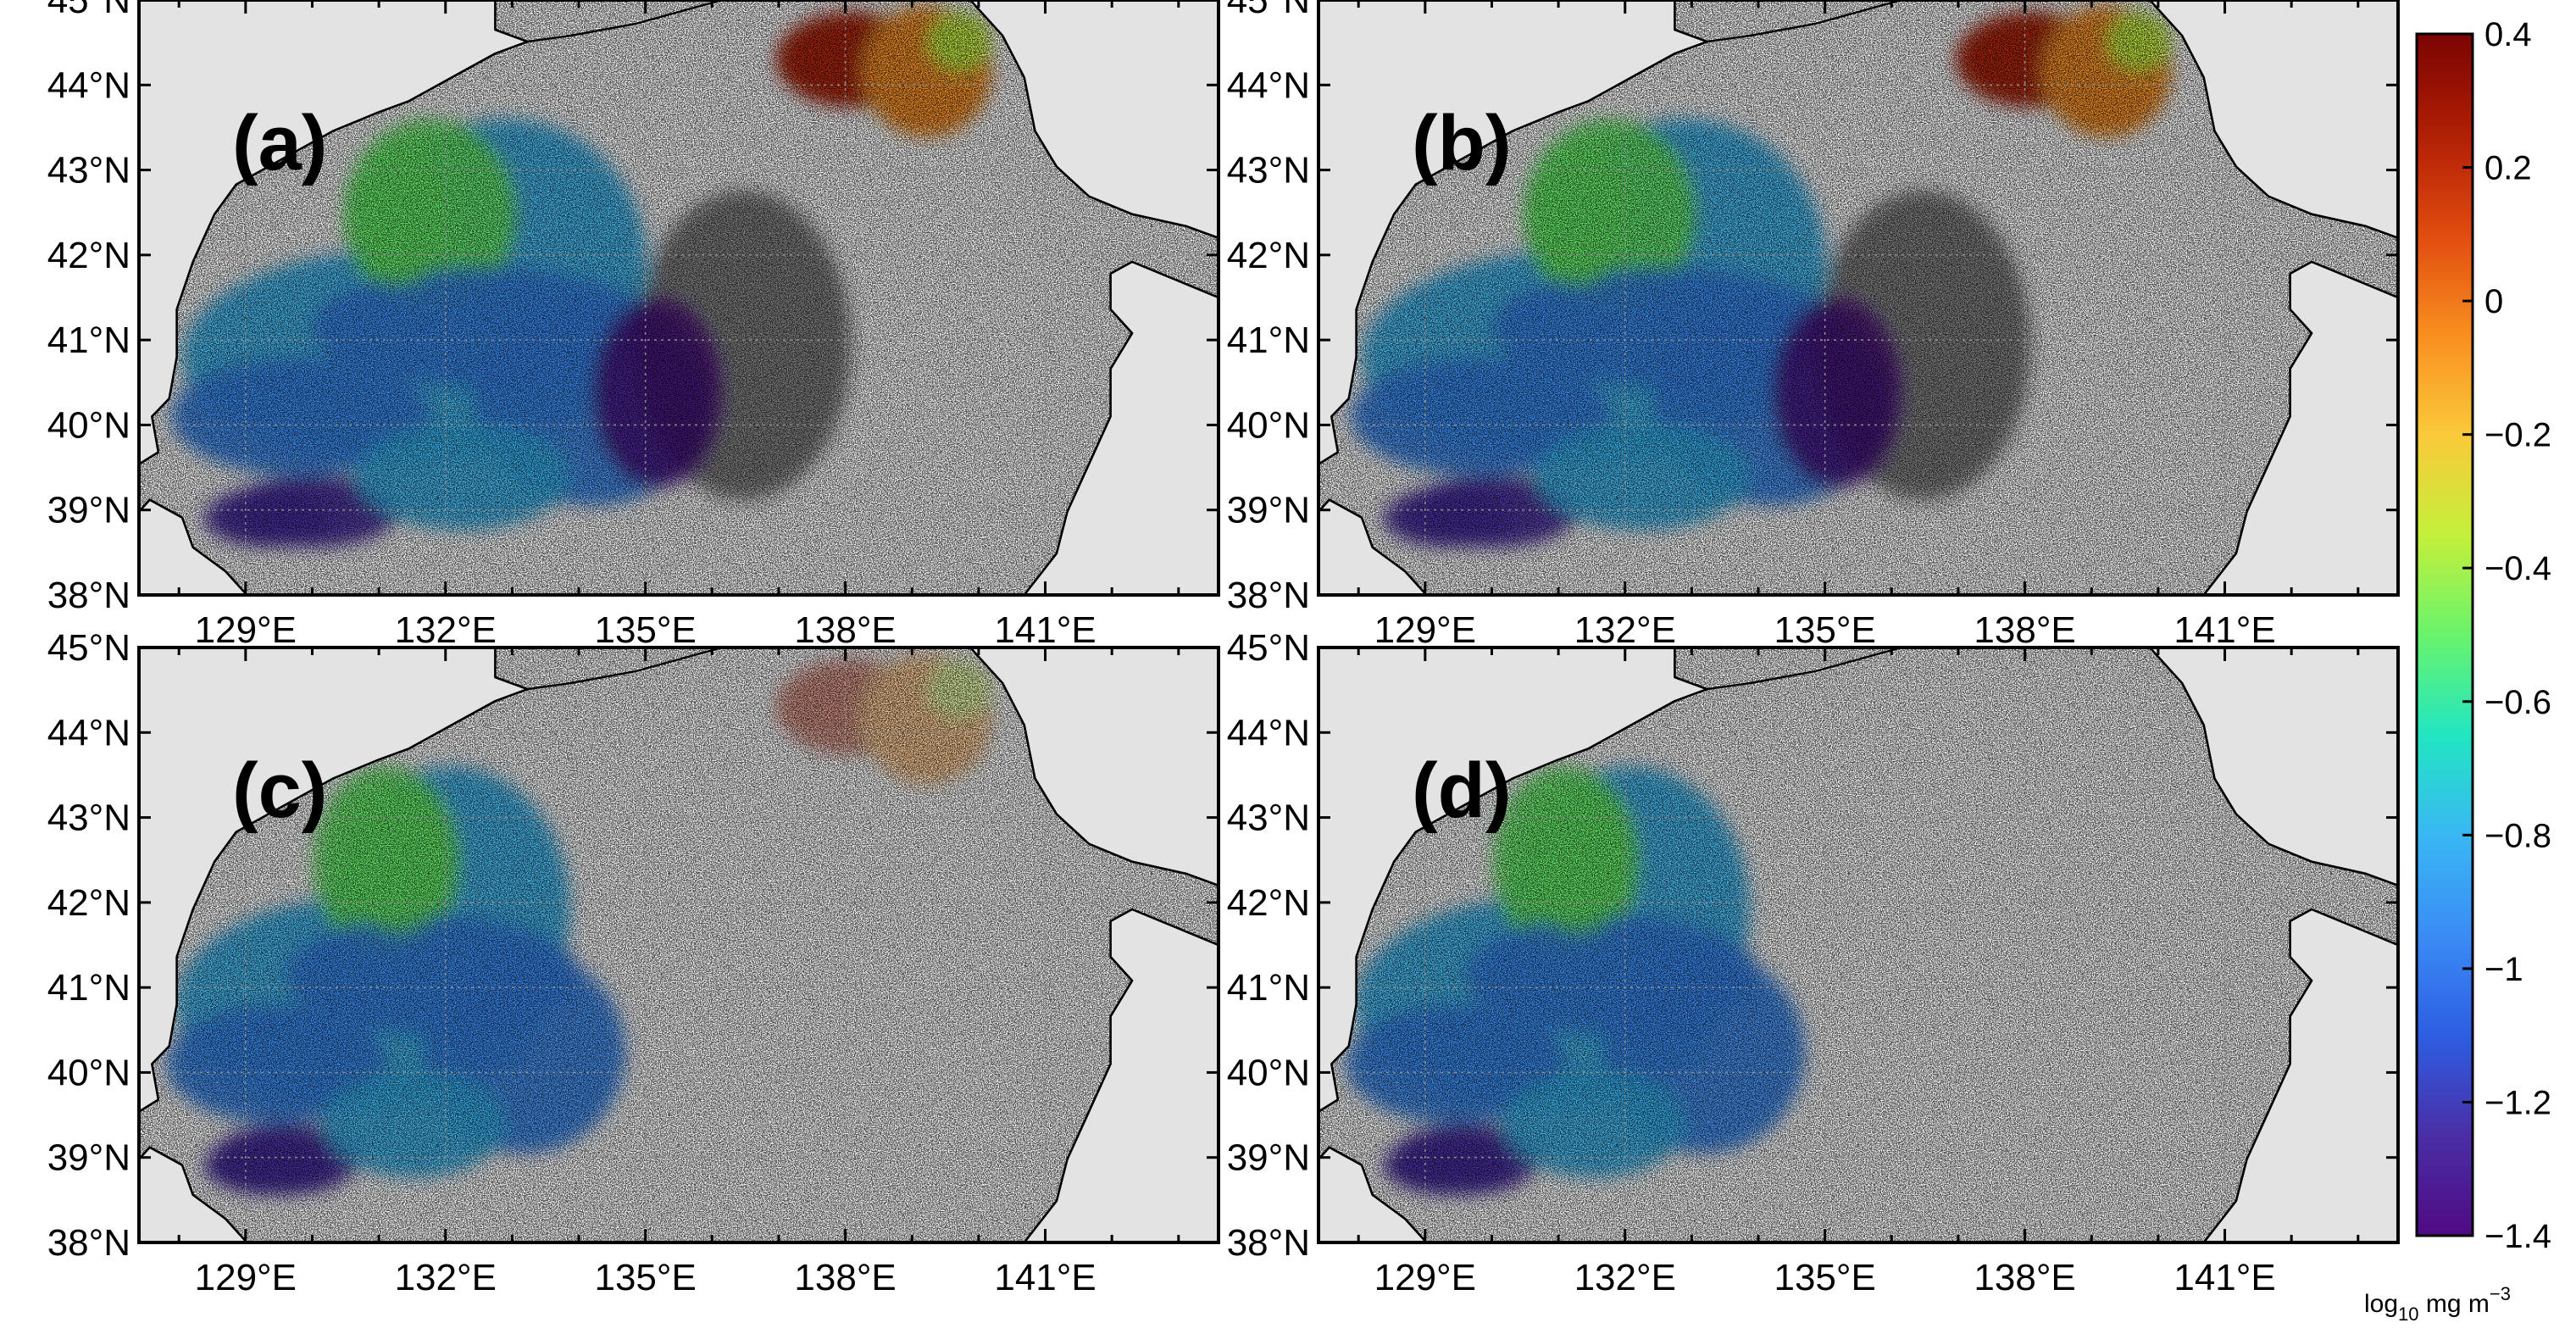 This screenshot has width=2576, height=1334. Describe the element at coordinates (1461, 791) in the screenshot. I see `panel-label: (d)` at that location.